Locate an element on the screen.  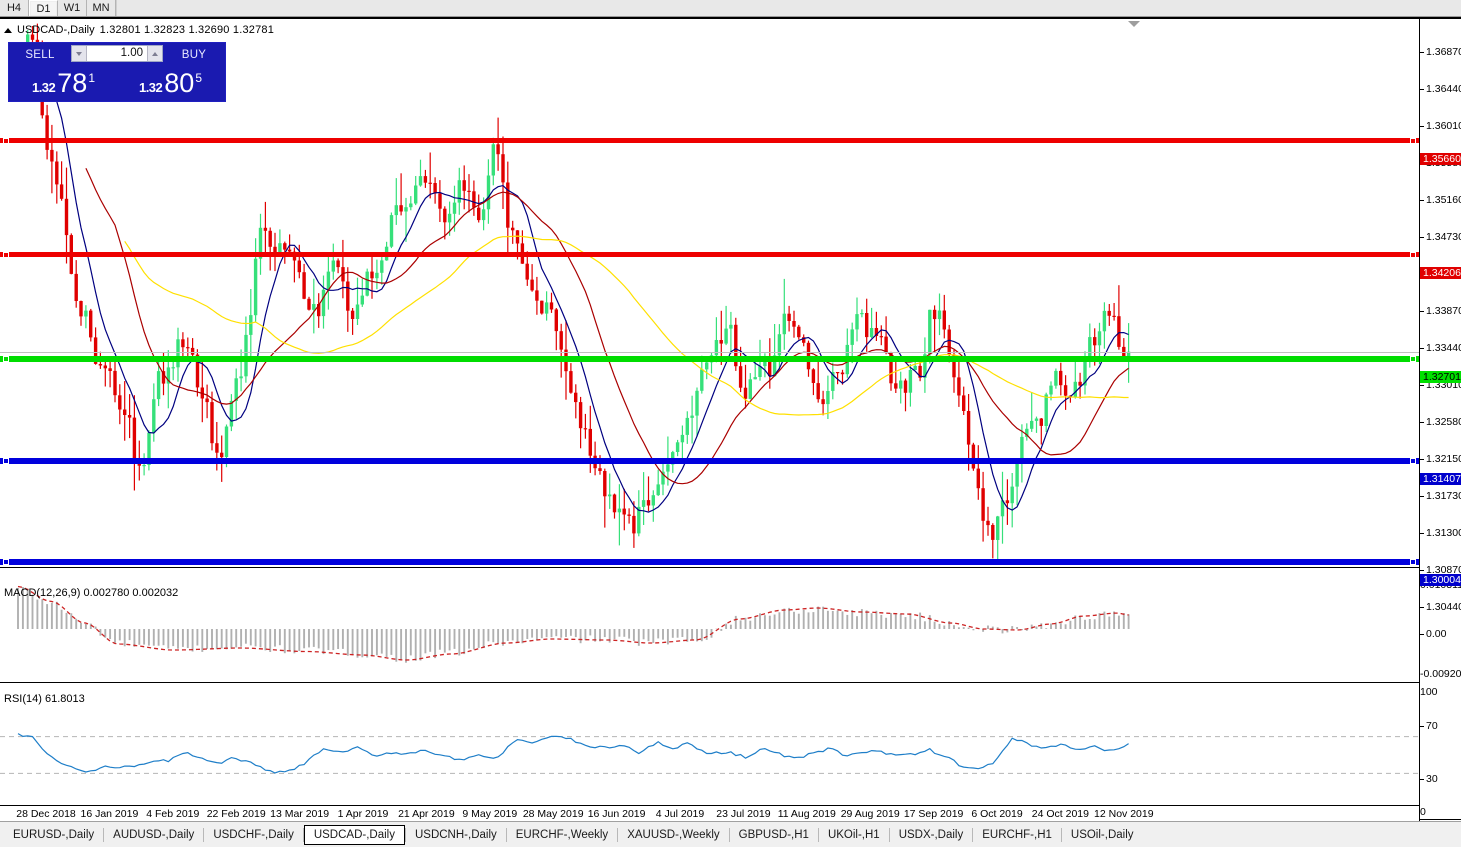
symbol-tab-eurchfh1: EURCHF-,H1 is located at coordinates (1017, 834).